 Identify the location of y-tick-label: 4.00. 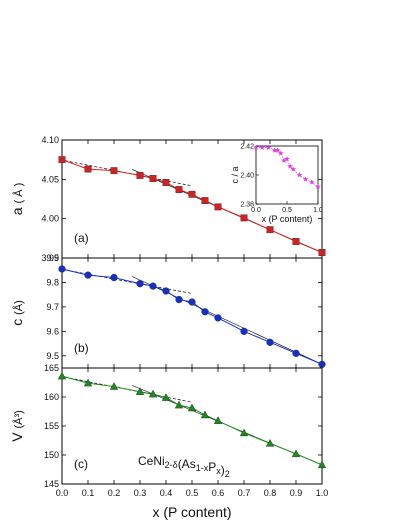
(50, 219).